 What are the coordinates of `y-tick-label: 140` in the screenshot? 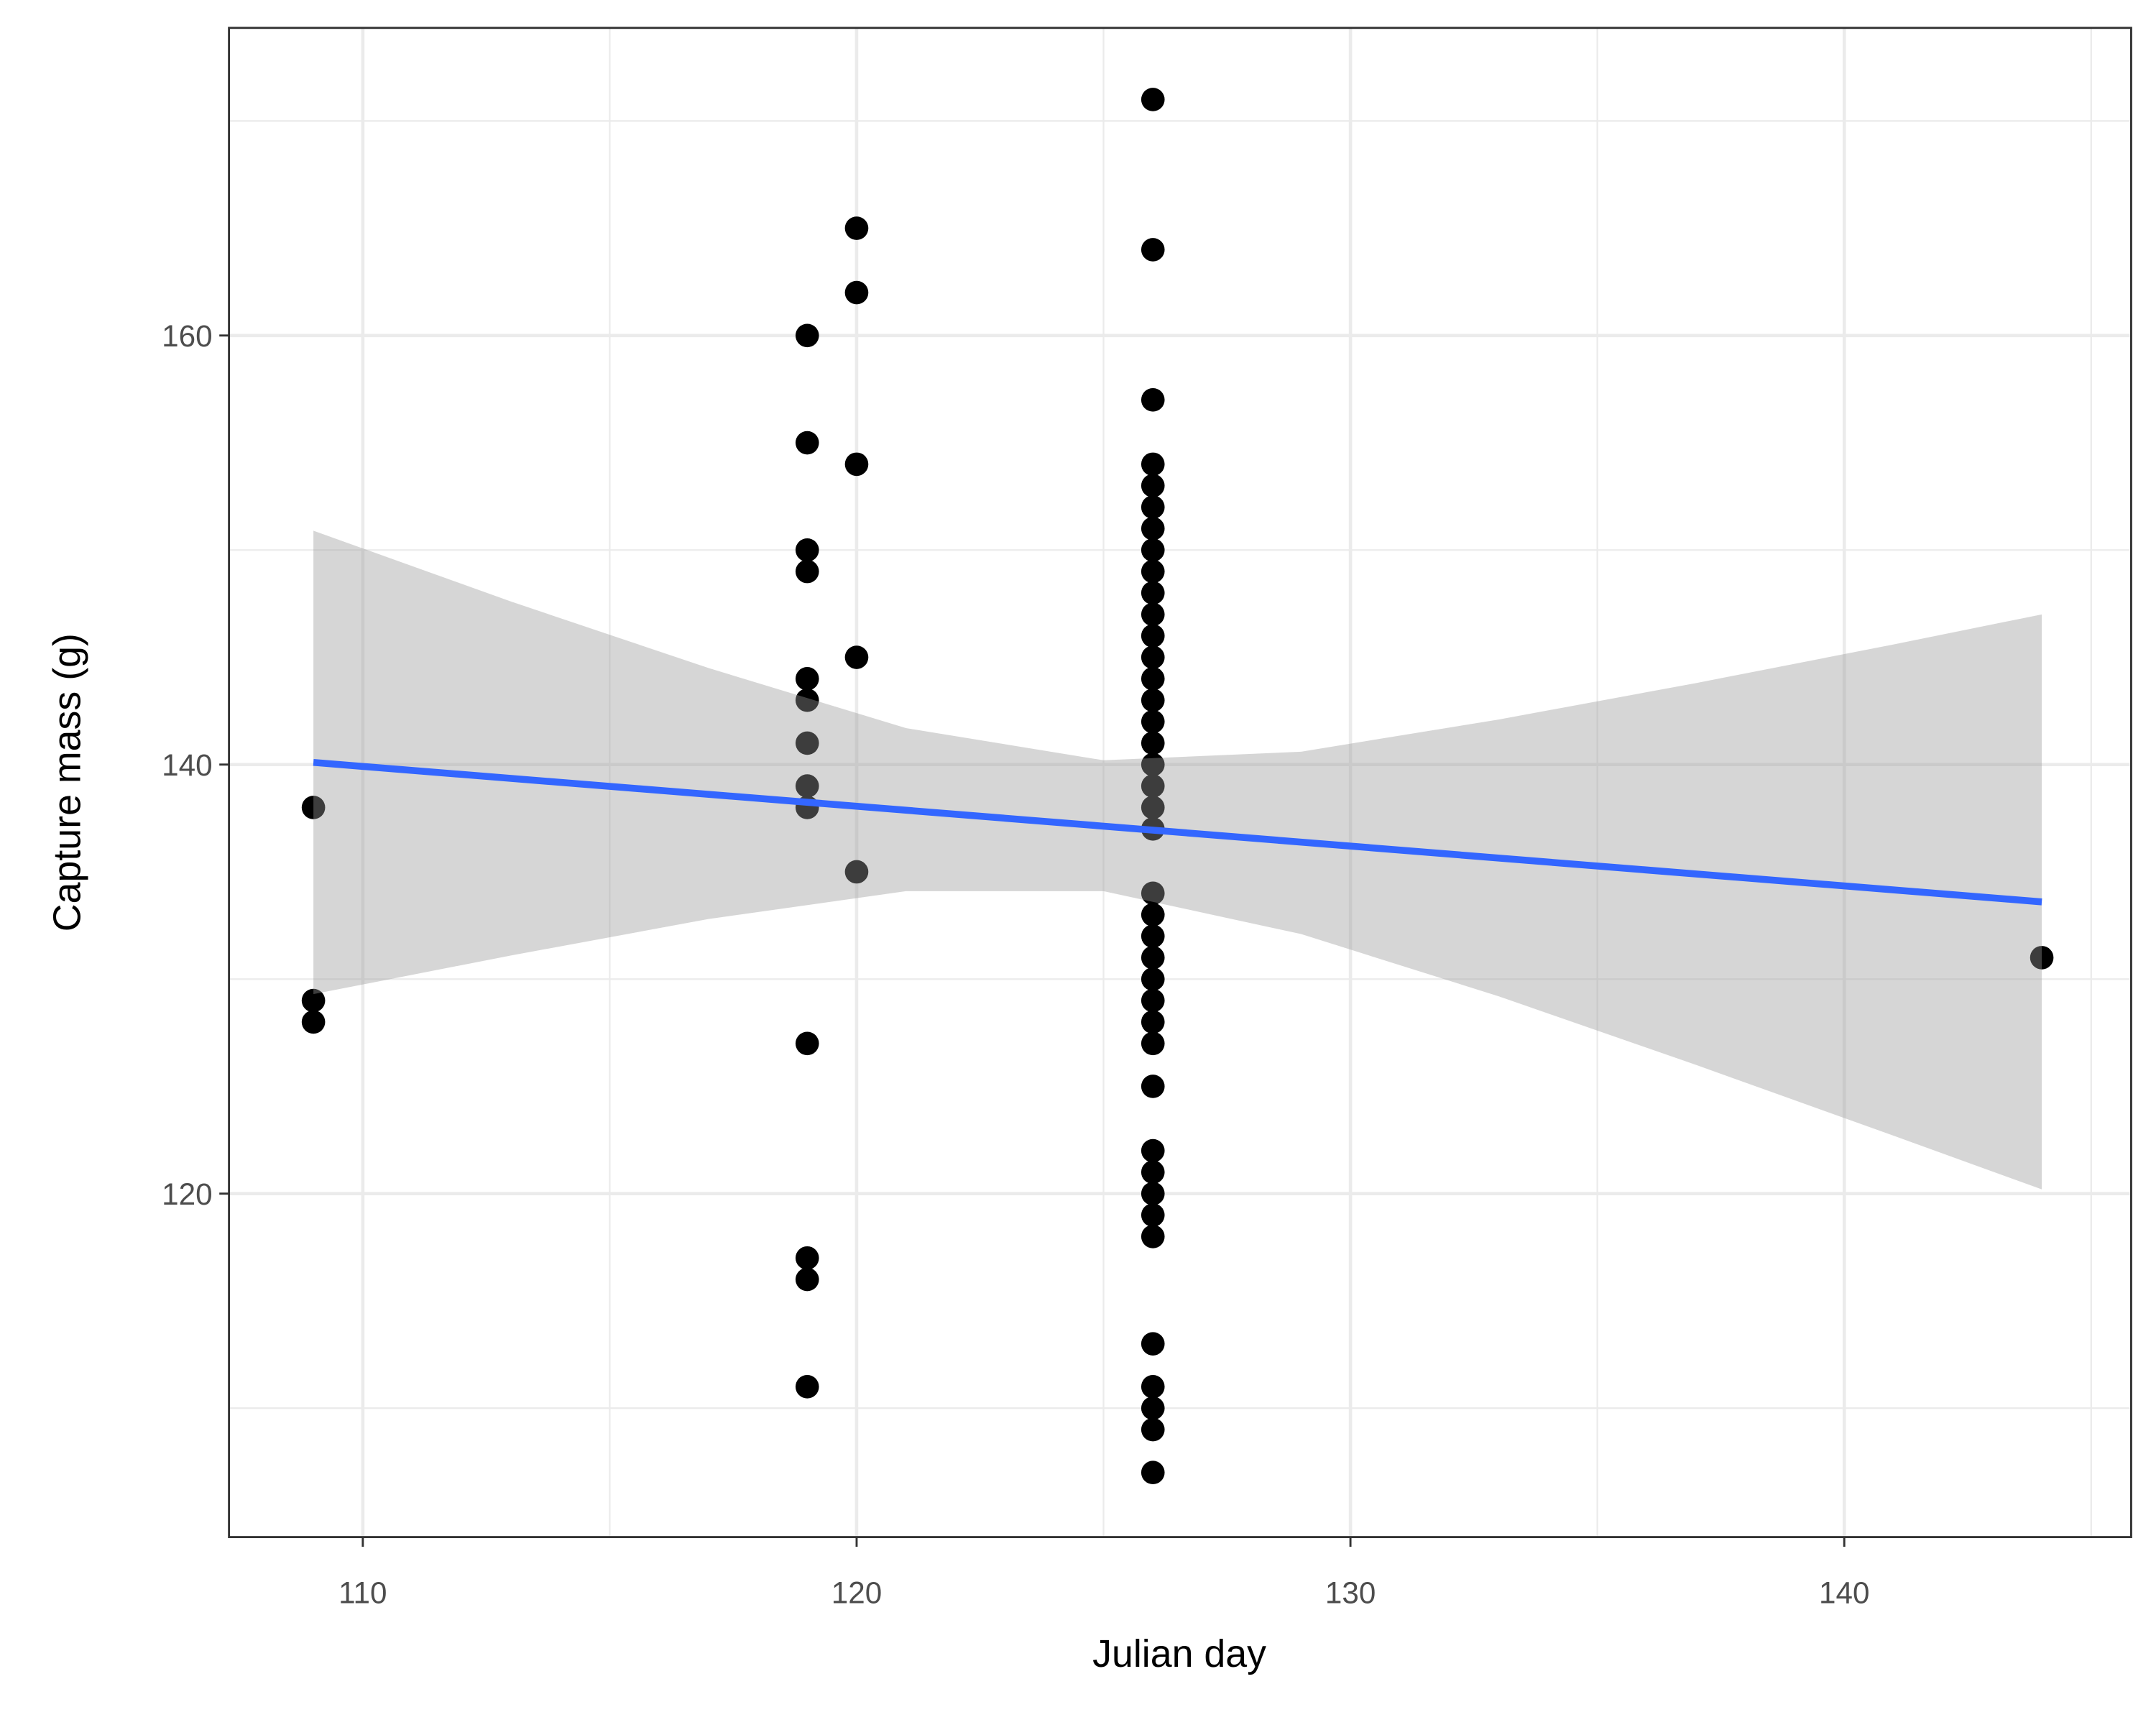 It's located at (187, 765).